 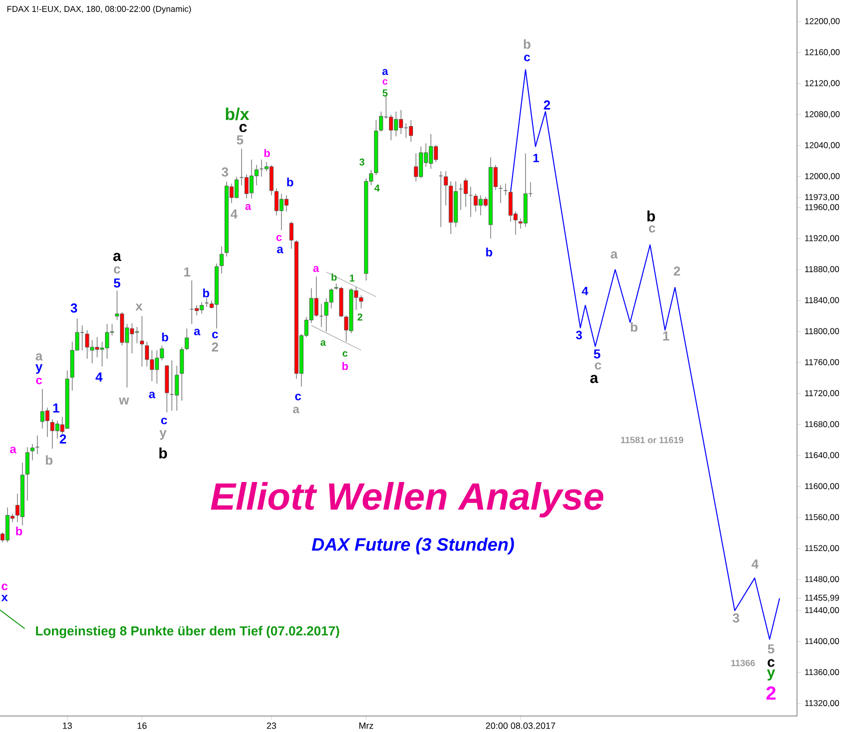 I want to click on text: Elliott Wellen Analyse, so click(x=407, y=500).